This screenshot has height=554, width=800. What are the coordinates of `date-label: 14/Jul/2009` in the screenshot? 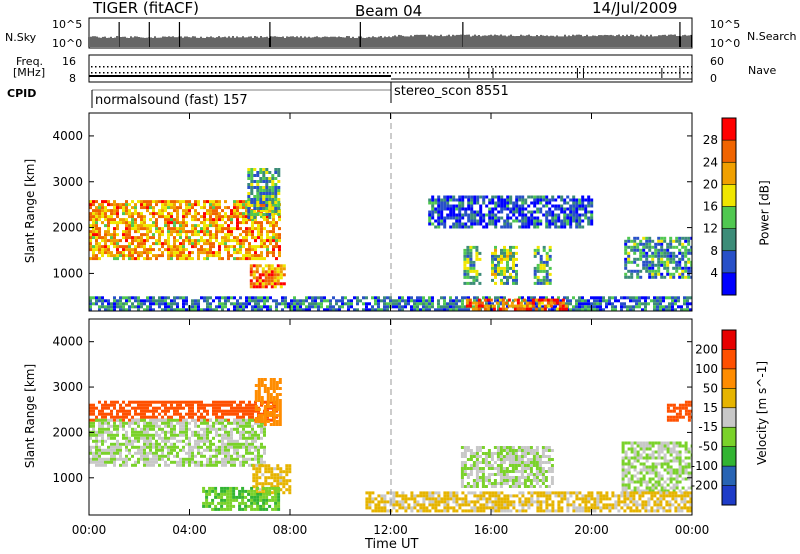 It's located at (635, 8).